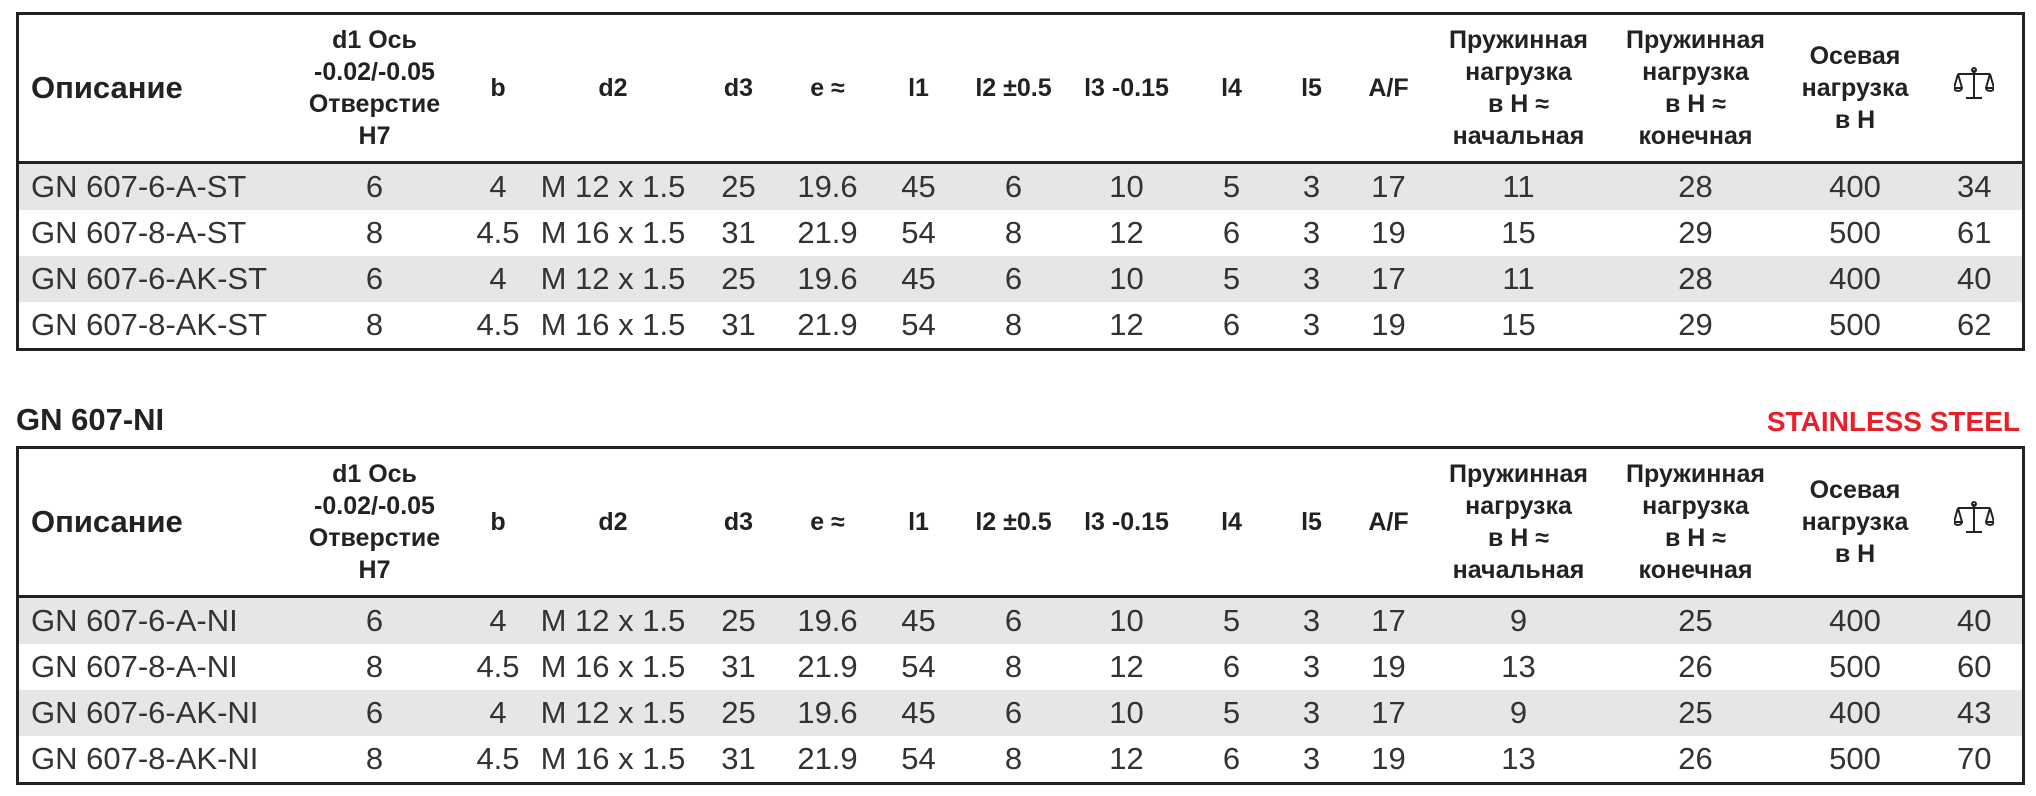 The height and width of the screenshot is (796, 2036). I want to click on cell: 13, so click(1518, 758).